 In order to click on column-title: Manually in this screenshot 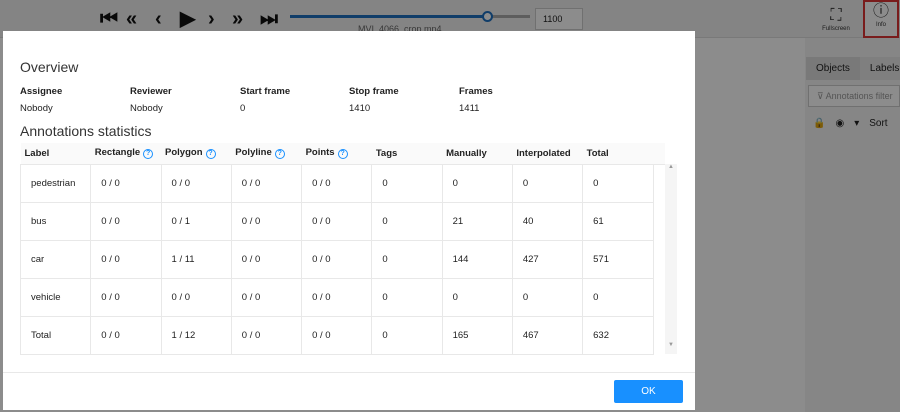, I will do `click(466, 153)`.